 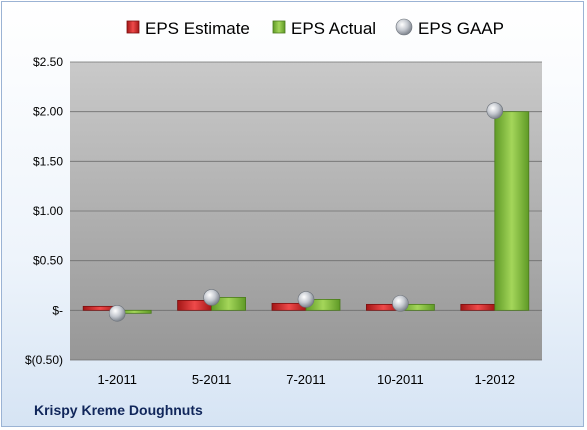 What do you see at coordinates (48, 112) in the screenshot?
I see `y-tick-label: $2.00` at bounding box center [48, 112].